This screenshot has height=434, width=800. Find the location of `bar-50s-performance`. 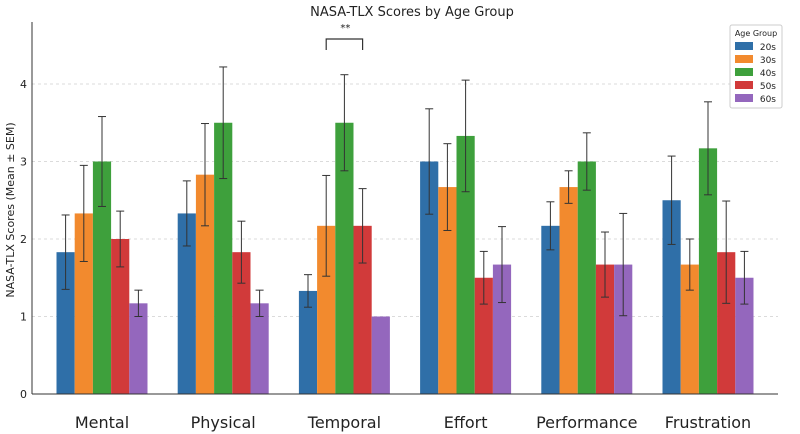

bar-50s-performance is located at coordinates (605, 329).